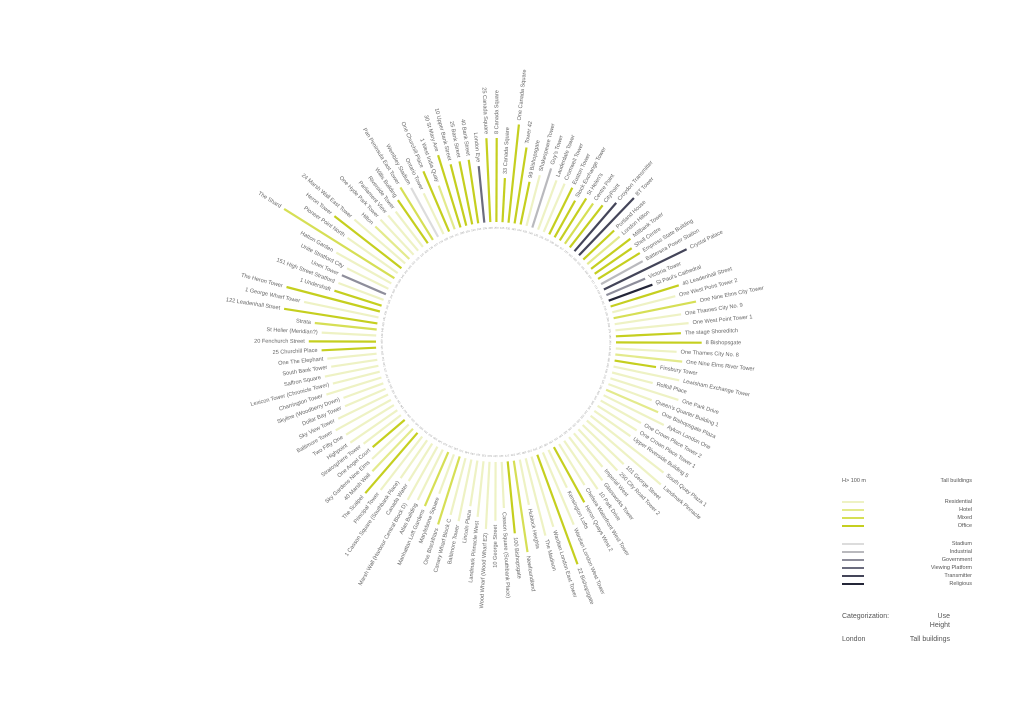 The image size is (1024, 724). Describe the element at coordinates (711, 332) in the screenshot. I see `bar-label-28: The stage Shoreditch` at that location.